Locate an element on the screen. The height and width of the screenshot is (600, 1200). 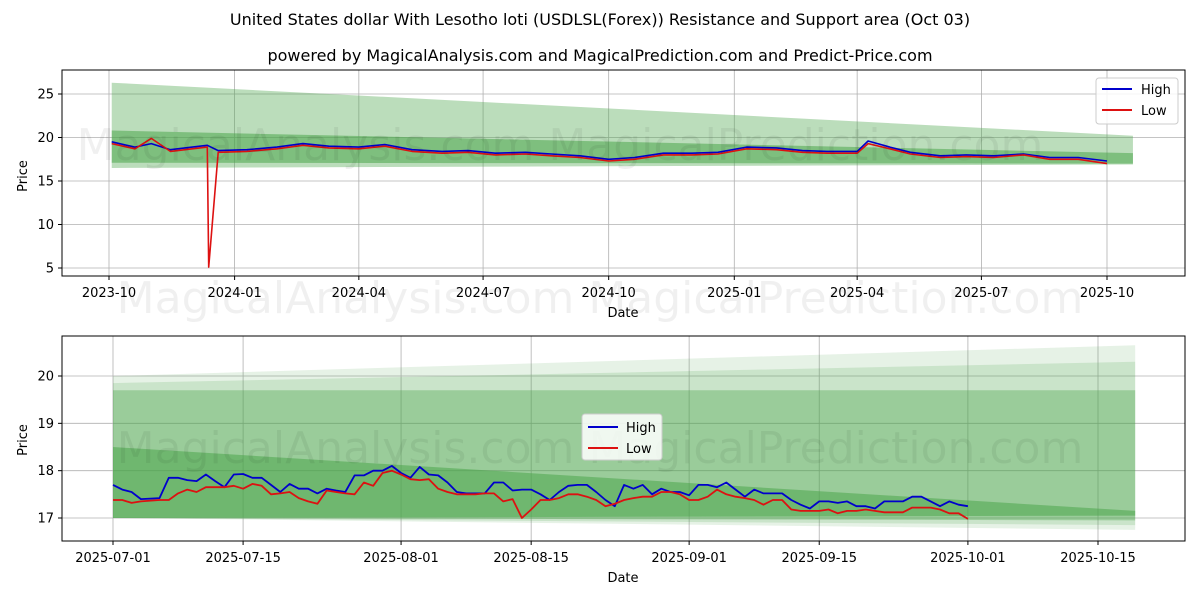
bottom-y-axis-label: Price is located at coordinates (23, 440).